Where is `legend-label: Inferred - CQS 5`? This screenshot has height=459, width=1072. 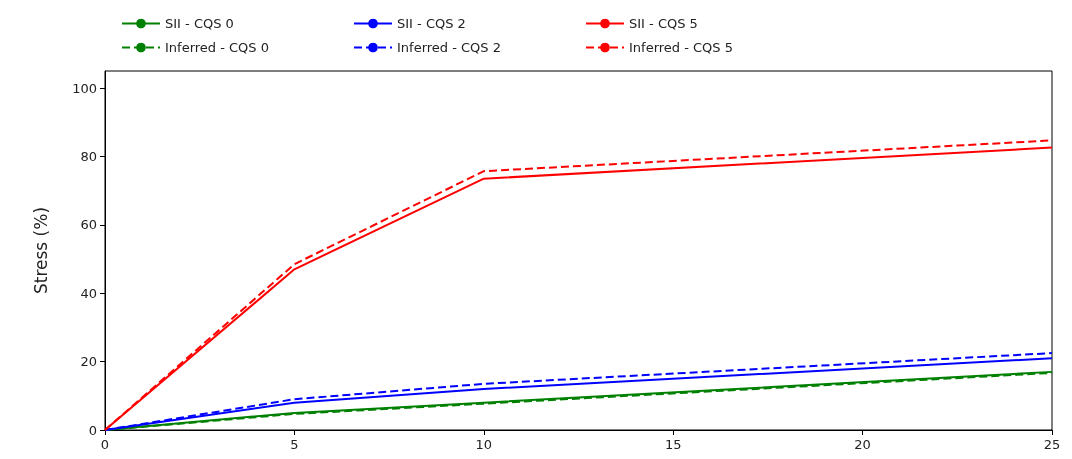 legend-label: Inferred - CQS 5 is located at coordinates (681, 47).